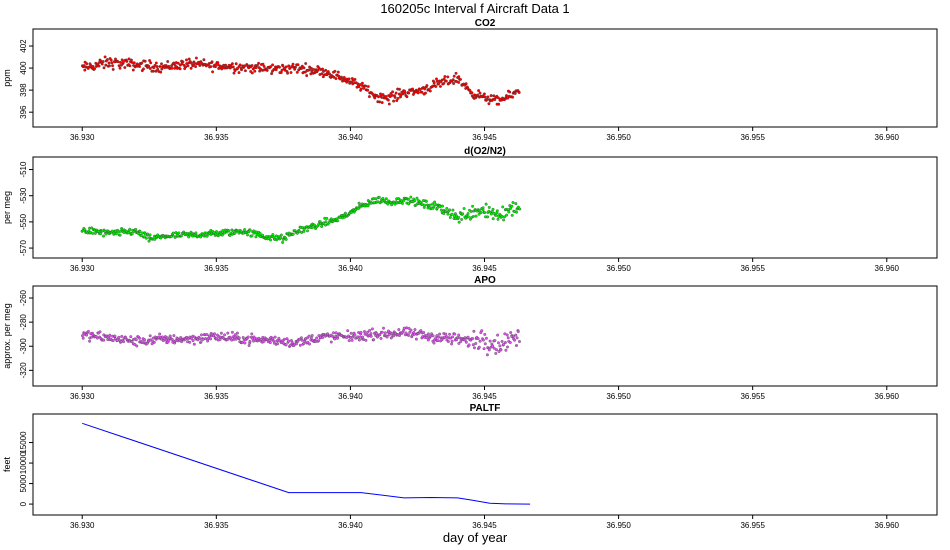 This screenshot has height=550, width=950. I want to click on panel-title: PALTF, so click(485, 408).